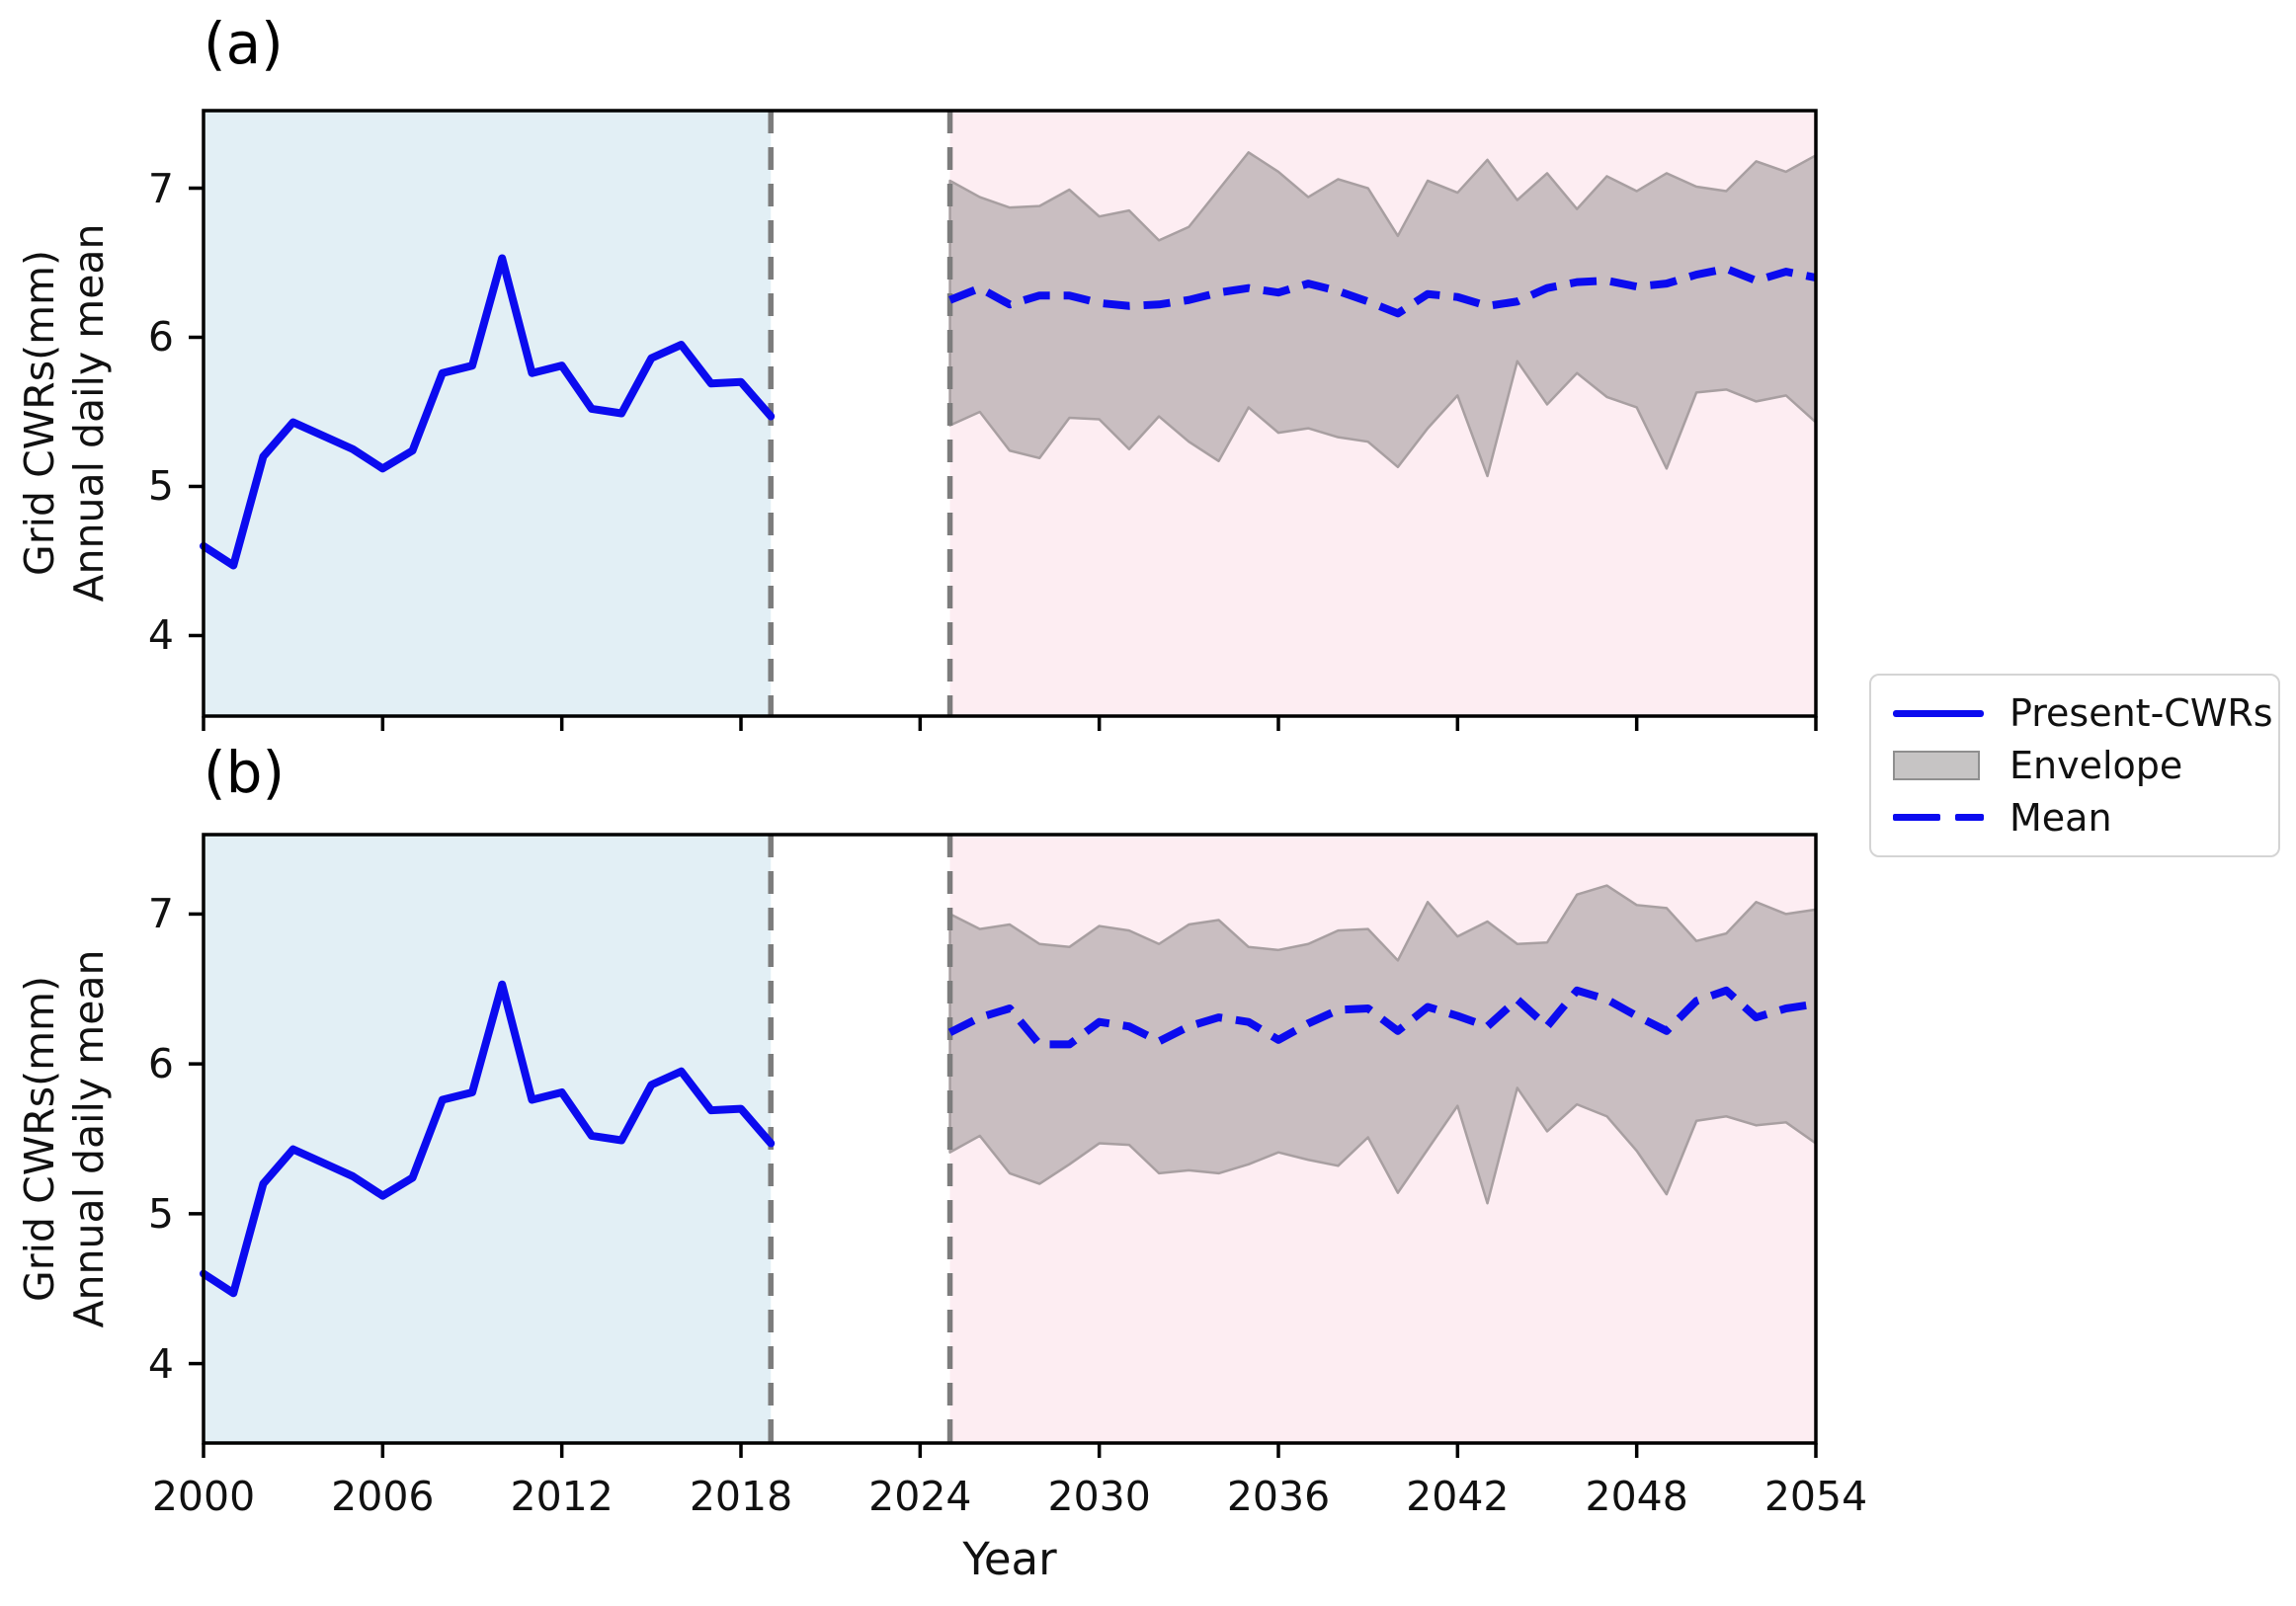  I want to click on legend-box: Present-CWRs Envelope Mean, so click(2074, 765).